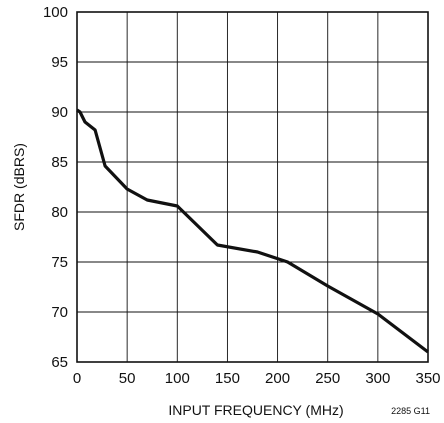  I want to click on x-tick-label-2: 100, so click(177, 378).